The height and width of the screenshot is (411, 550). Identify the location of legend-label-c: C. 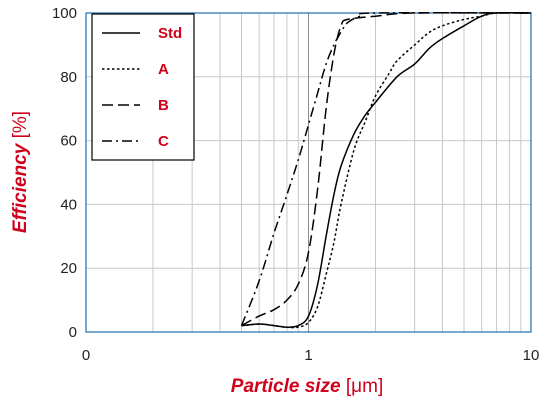
(163, 141).